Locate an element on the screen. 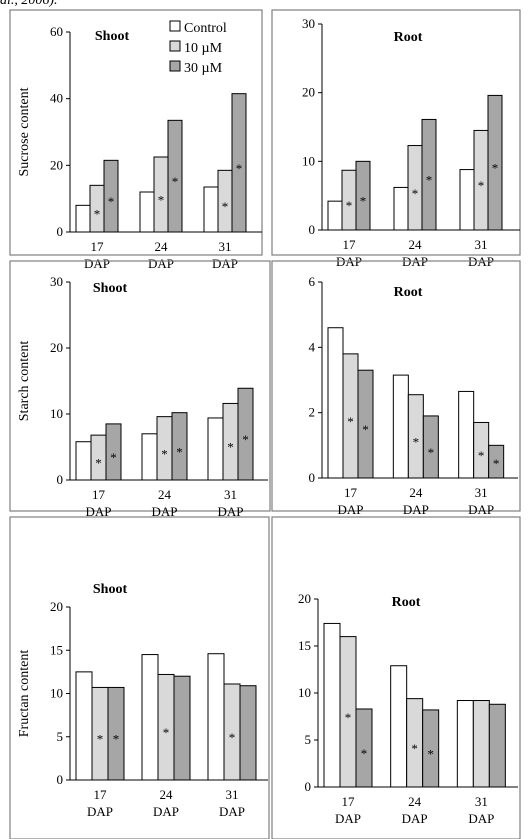  legend-label: 10 µM is located at coordinates (203, 48).